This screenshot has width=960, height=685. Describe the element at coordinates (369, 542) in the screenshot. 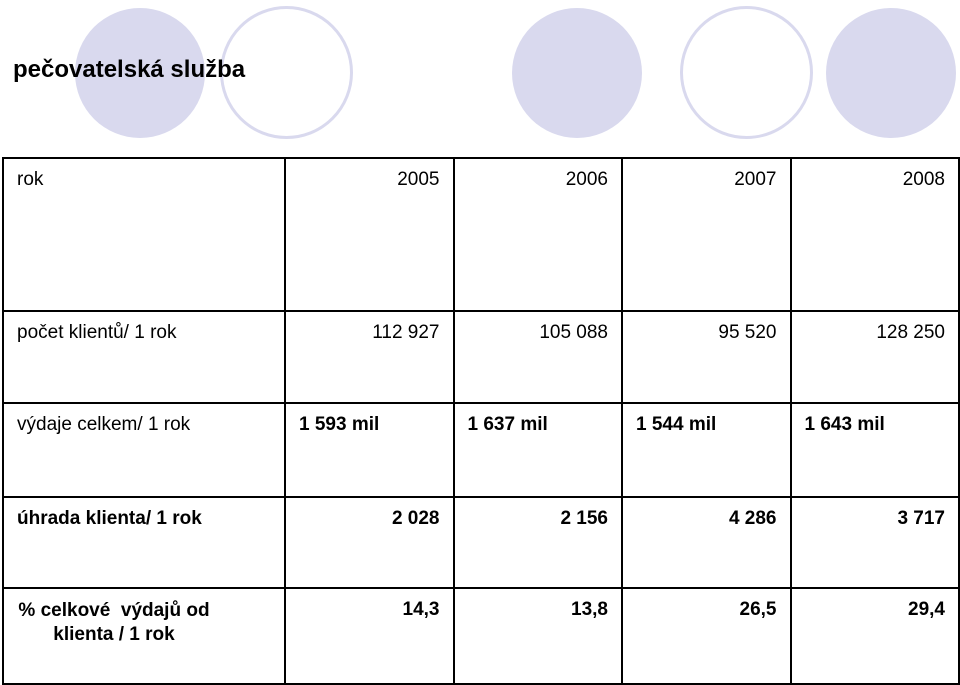

I see `cell-value: 2 028` at that location.